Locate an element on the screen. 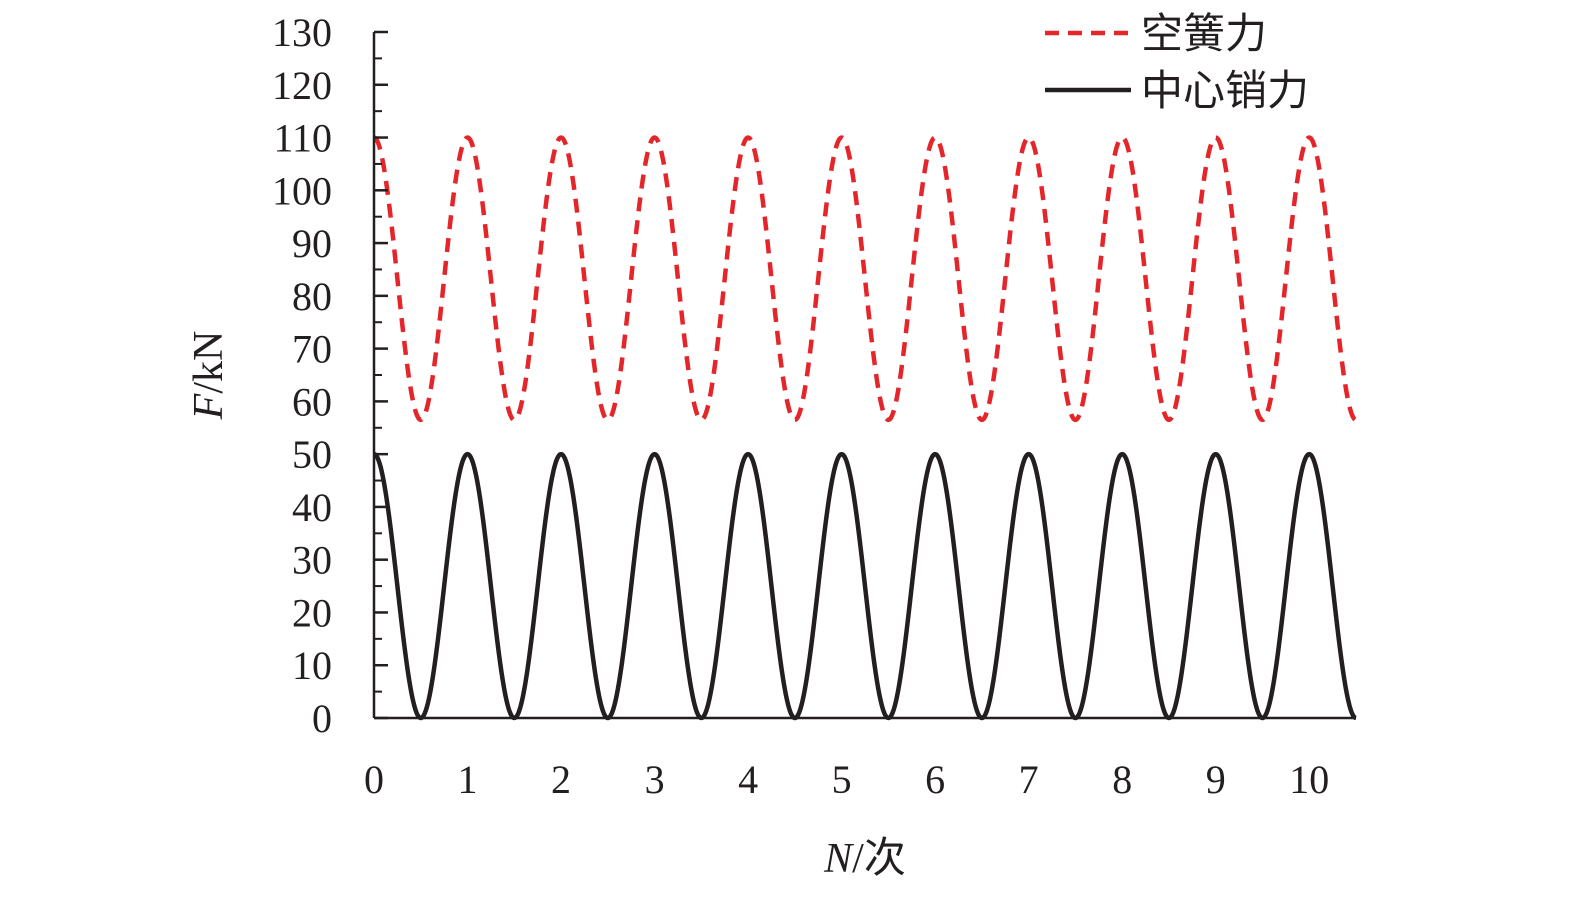  y-tick-label: 10 is located at coordinates (312, 665).